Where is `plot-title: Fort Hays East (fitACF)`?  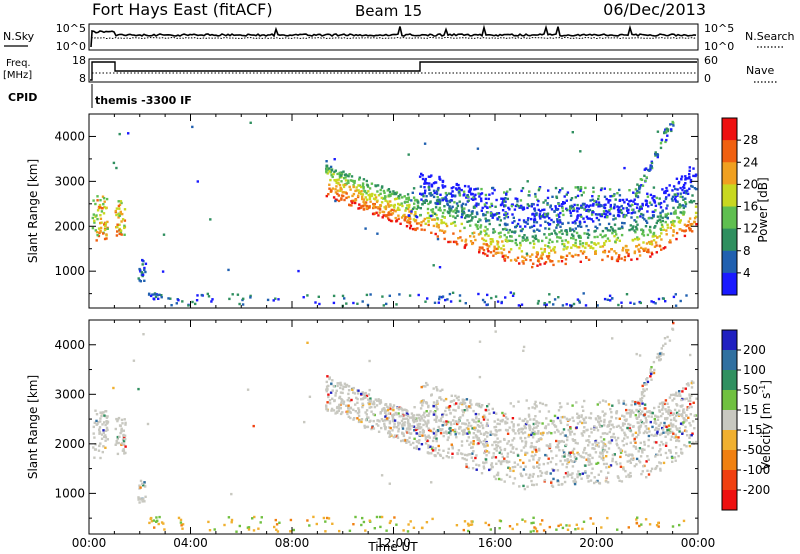 plot-title: Fort Hays East (fitACF) is located at coordinates (182, 9).